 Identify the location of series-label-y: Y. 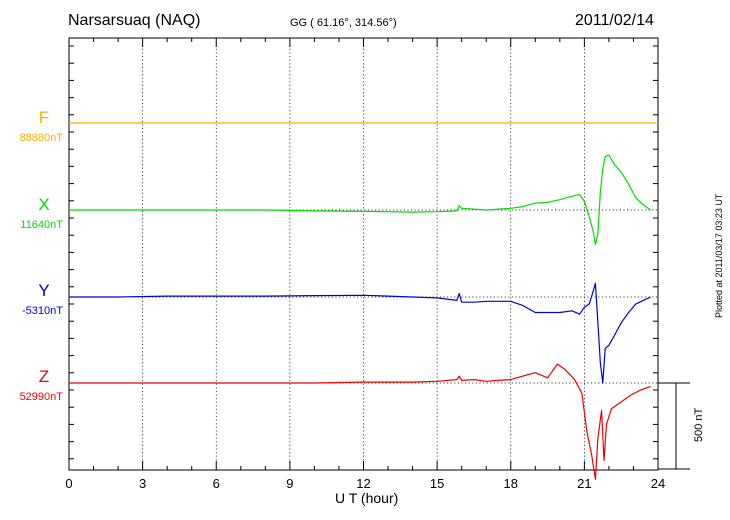
(44, 290).